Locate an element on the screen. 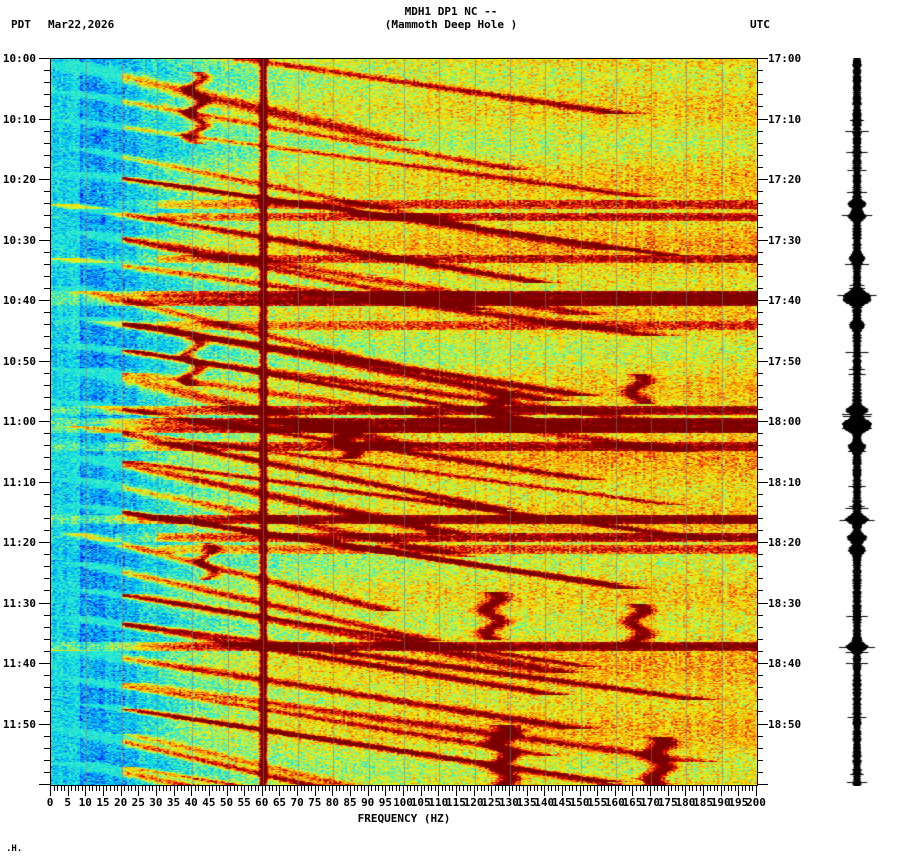 This screenshot has width=902, height=864. right-time-label: 18:20 is located at coordinates (785, 542).